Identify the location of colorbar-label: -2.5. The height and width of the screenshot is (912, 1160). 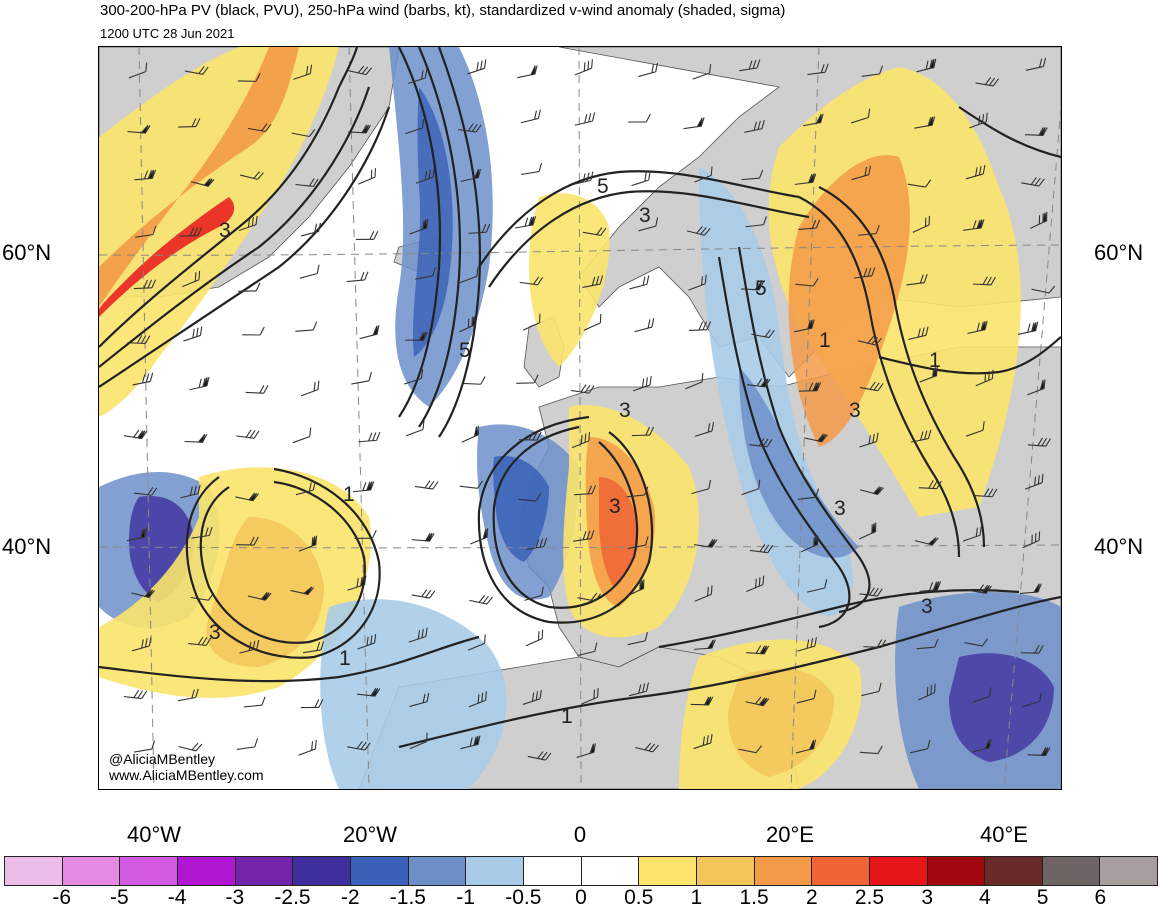
(292, 897).